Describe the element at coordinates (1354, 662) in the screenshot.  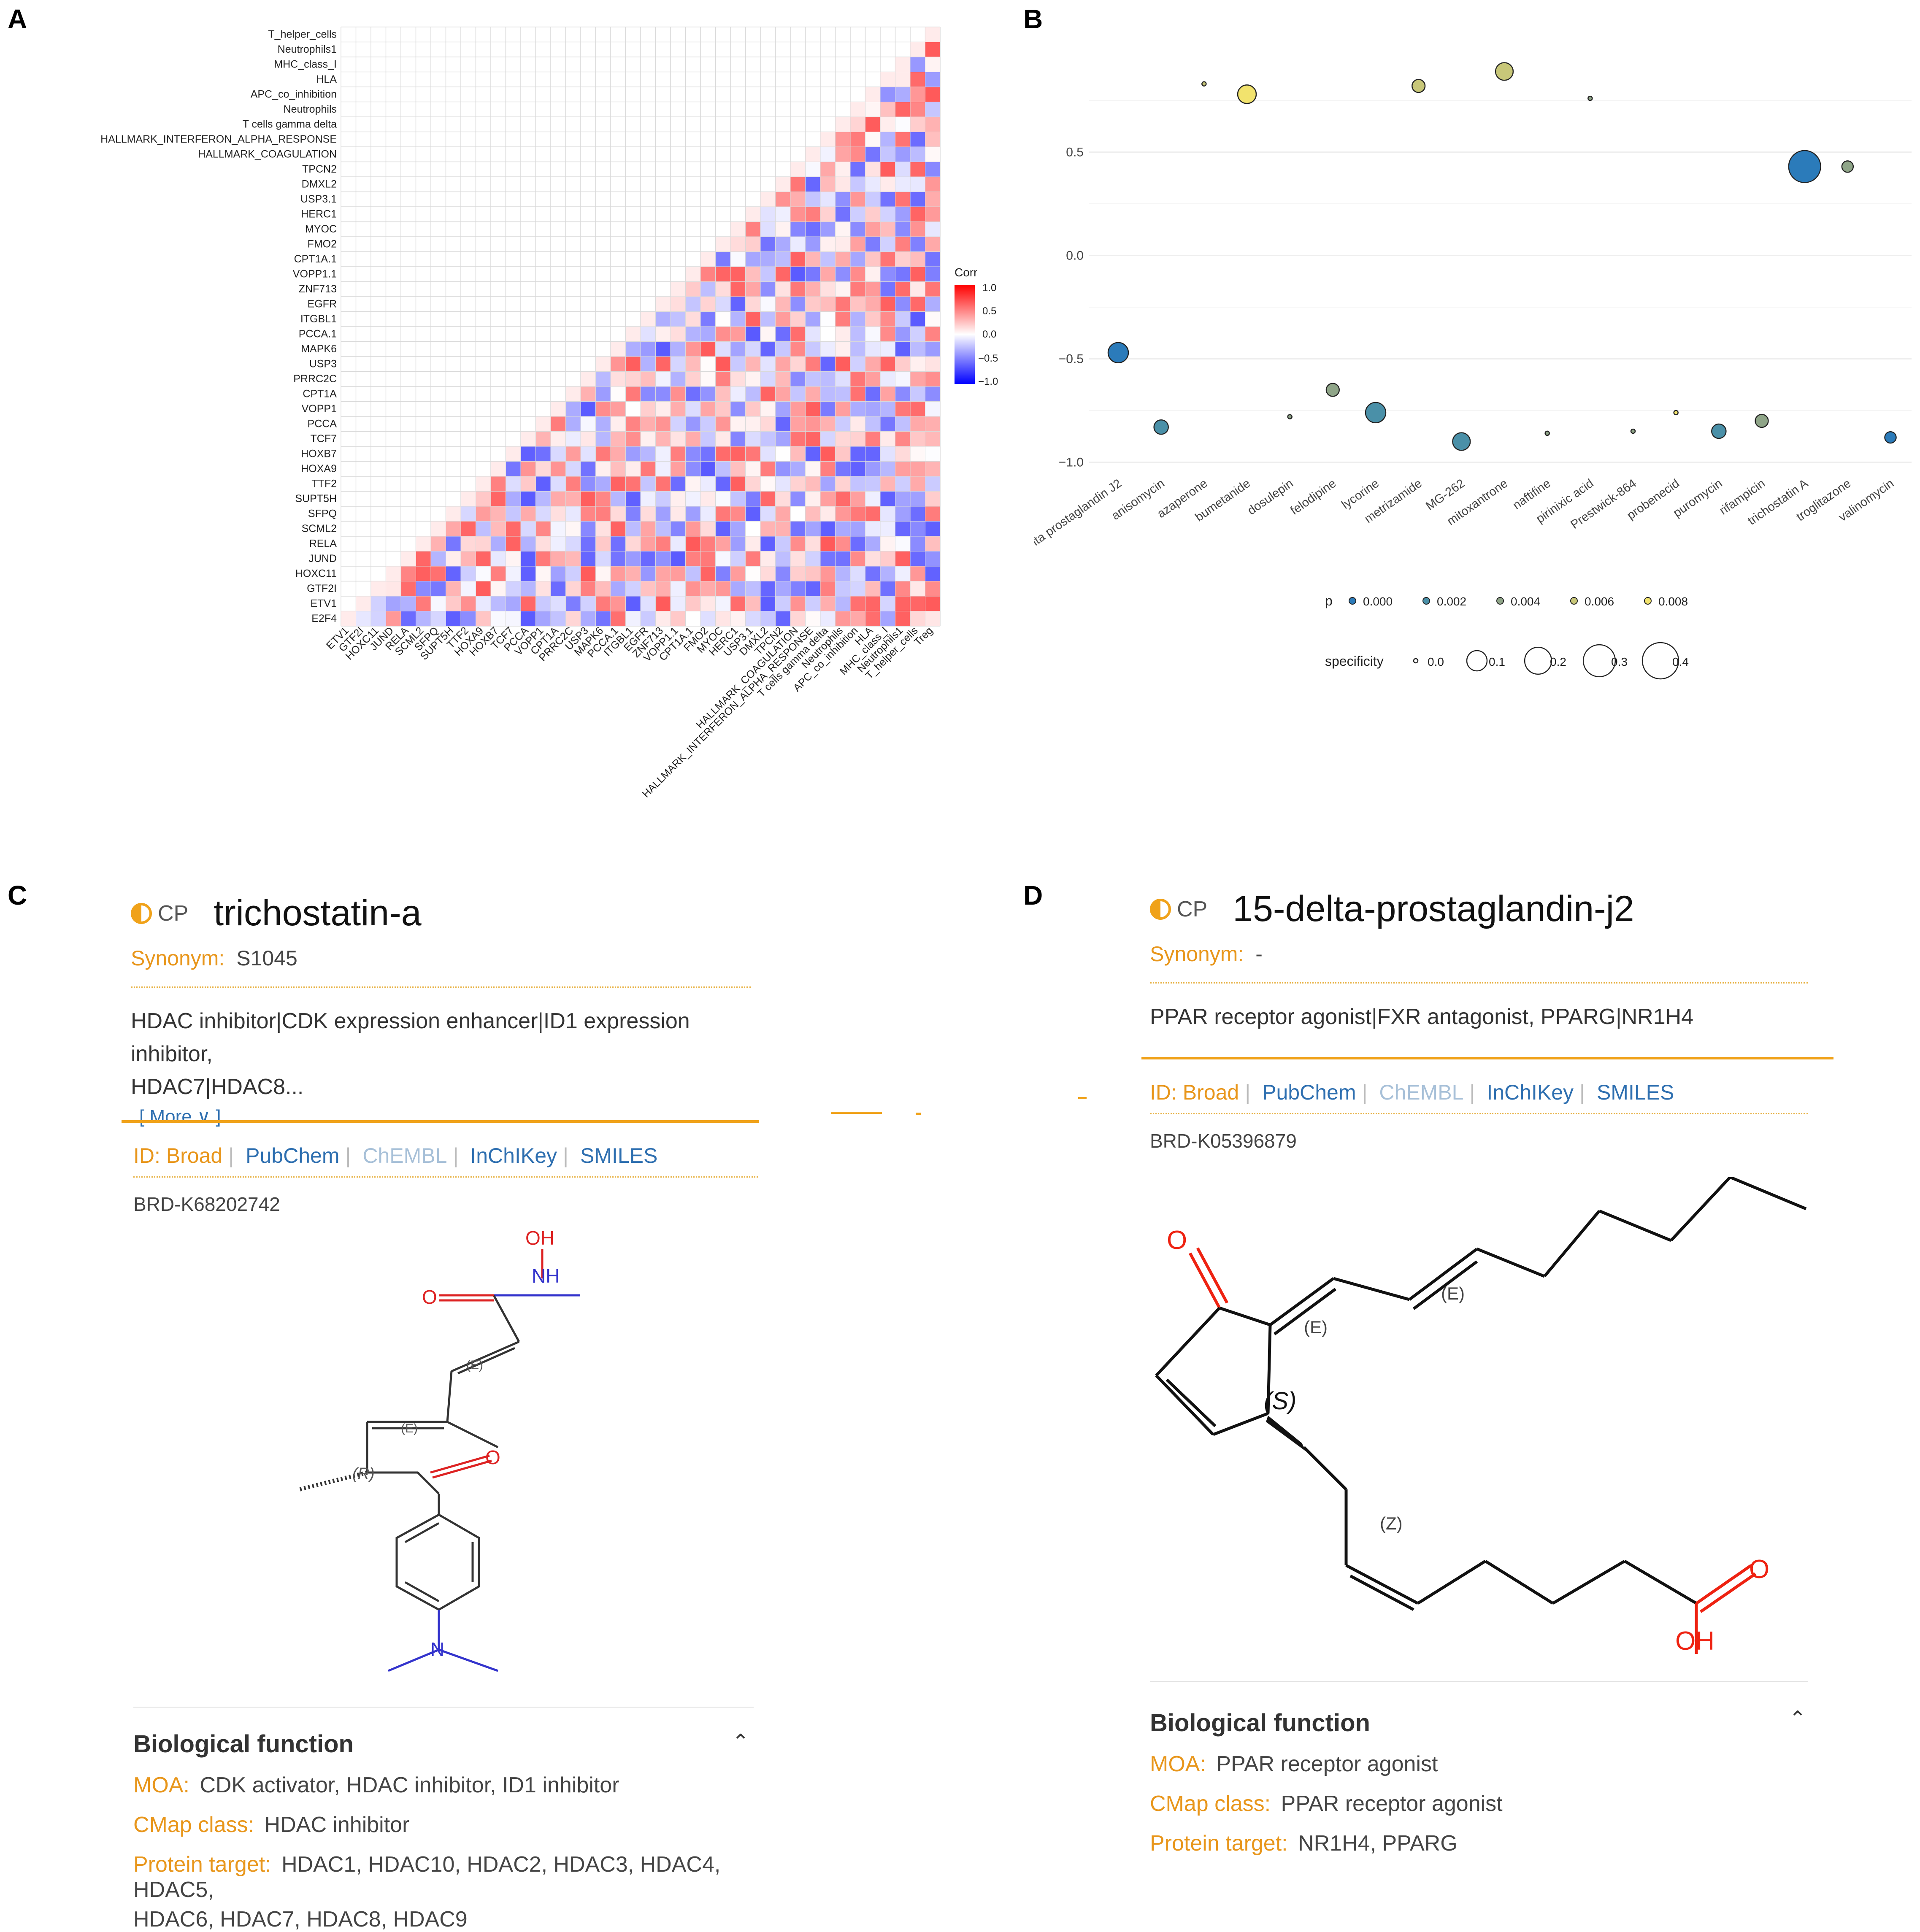
I see `legend-specificity-title: specificity` at that location.